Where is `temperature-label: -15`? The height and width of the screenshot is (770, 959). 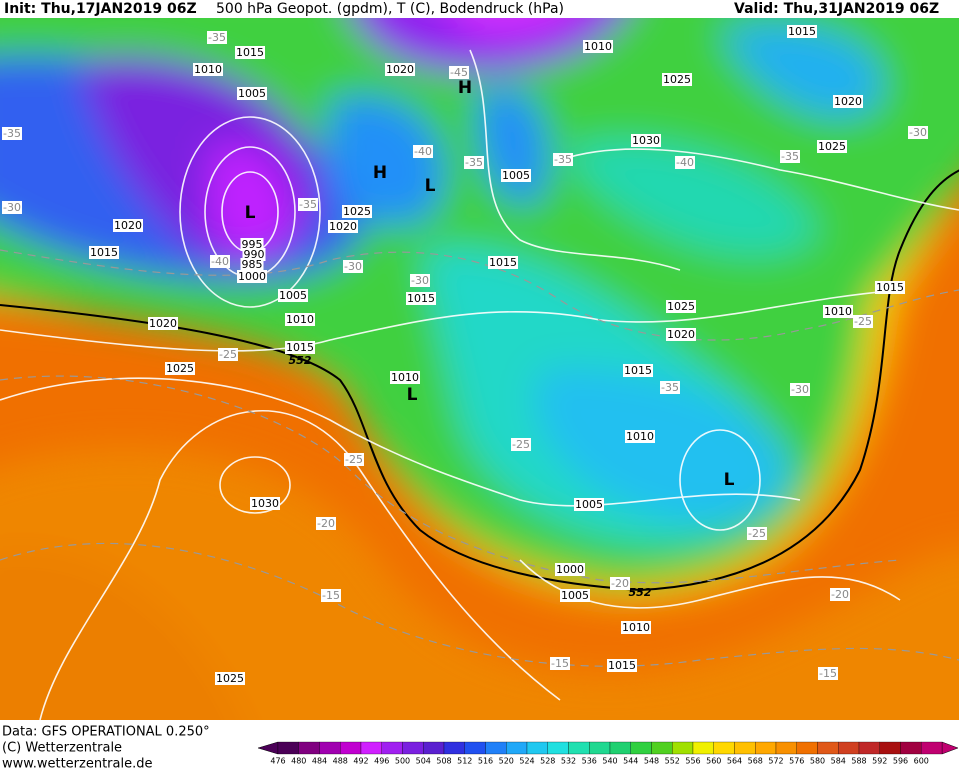
temperature-label: -15 is located at coordinates (560, 663).